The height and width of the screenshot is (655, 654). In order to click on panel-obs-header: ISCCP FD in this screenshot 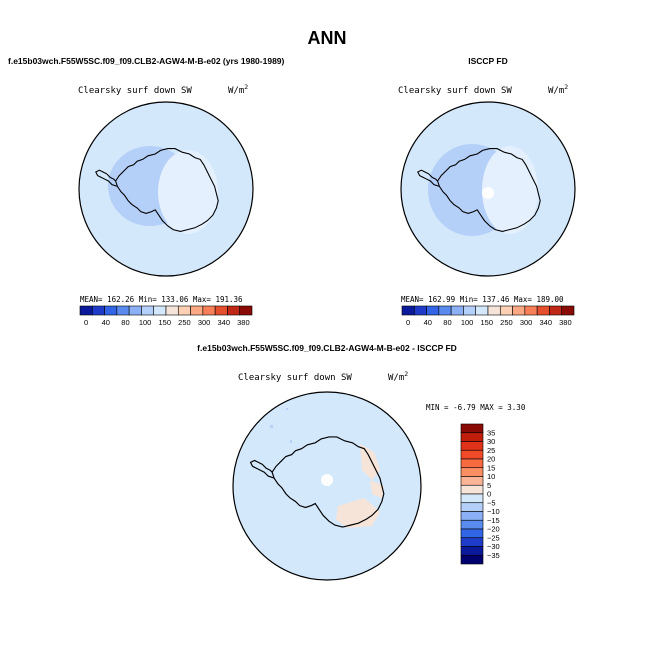, I will do `click(488, 61)`.